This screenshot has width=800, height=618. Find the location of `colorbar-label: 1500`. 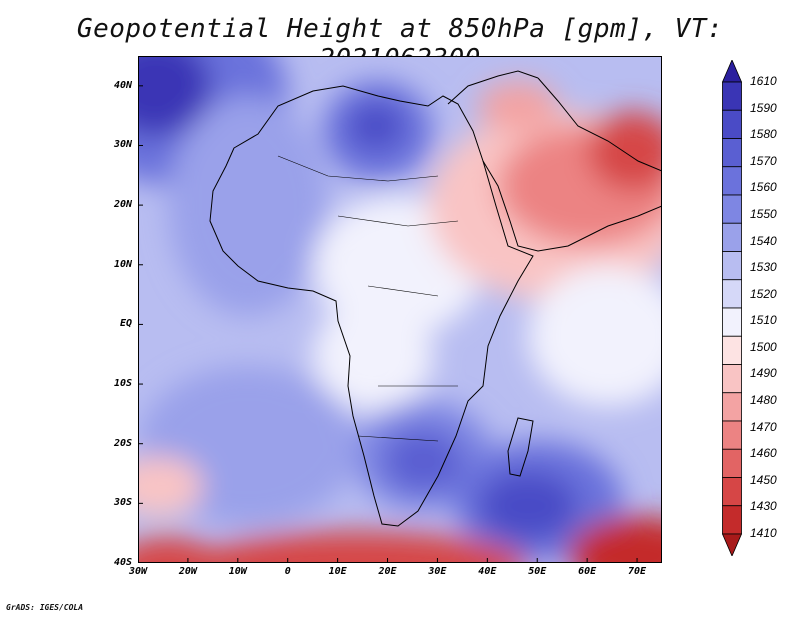

colorbar-label: 1500 is located at coordinates (763, 346).